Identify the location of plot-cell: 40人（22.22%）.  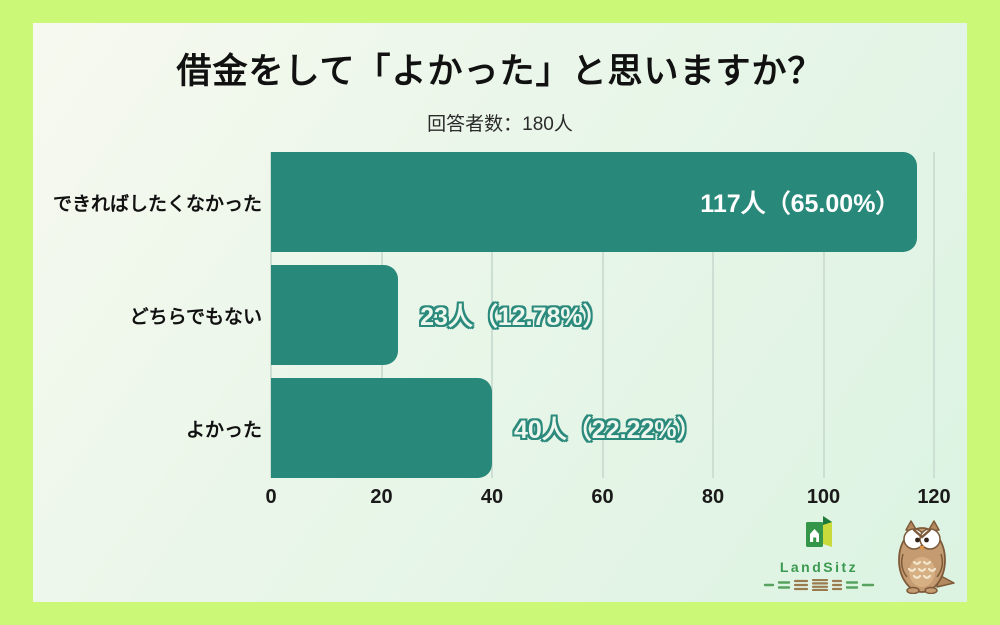
(602, 428).